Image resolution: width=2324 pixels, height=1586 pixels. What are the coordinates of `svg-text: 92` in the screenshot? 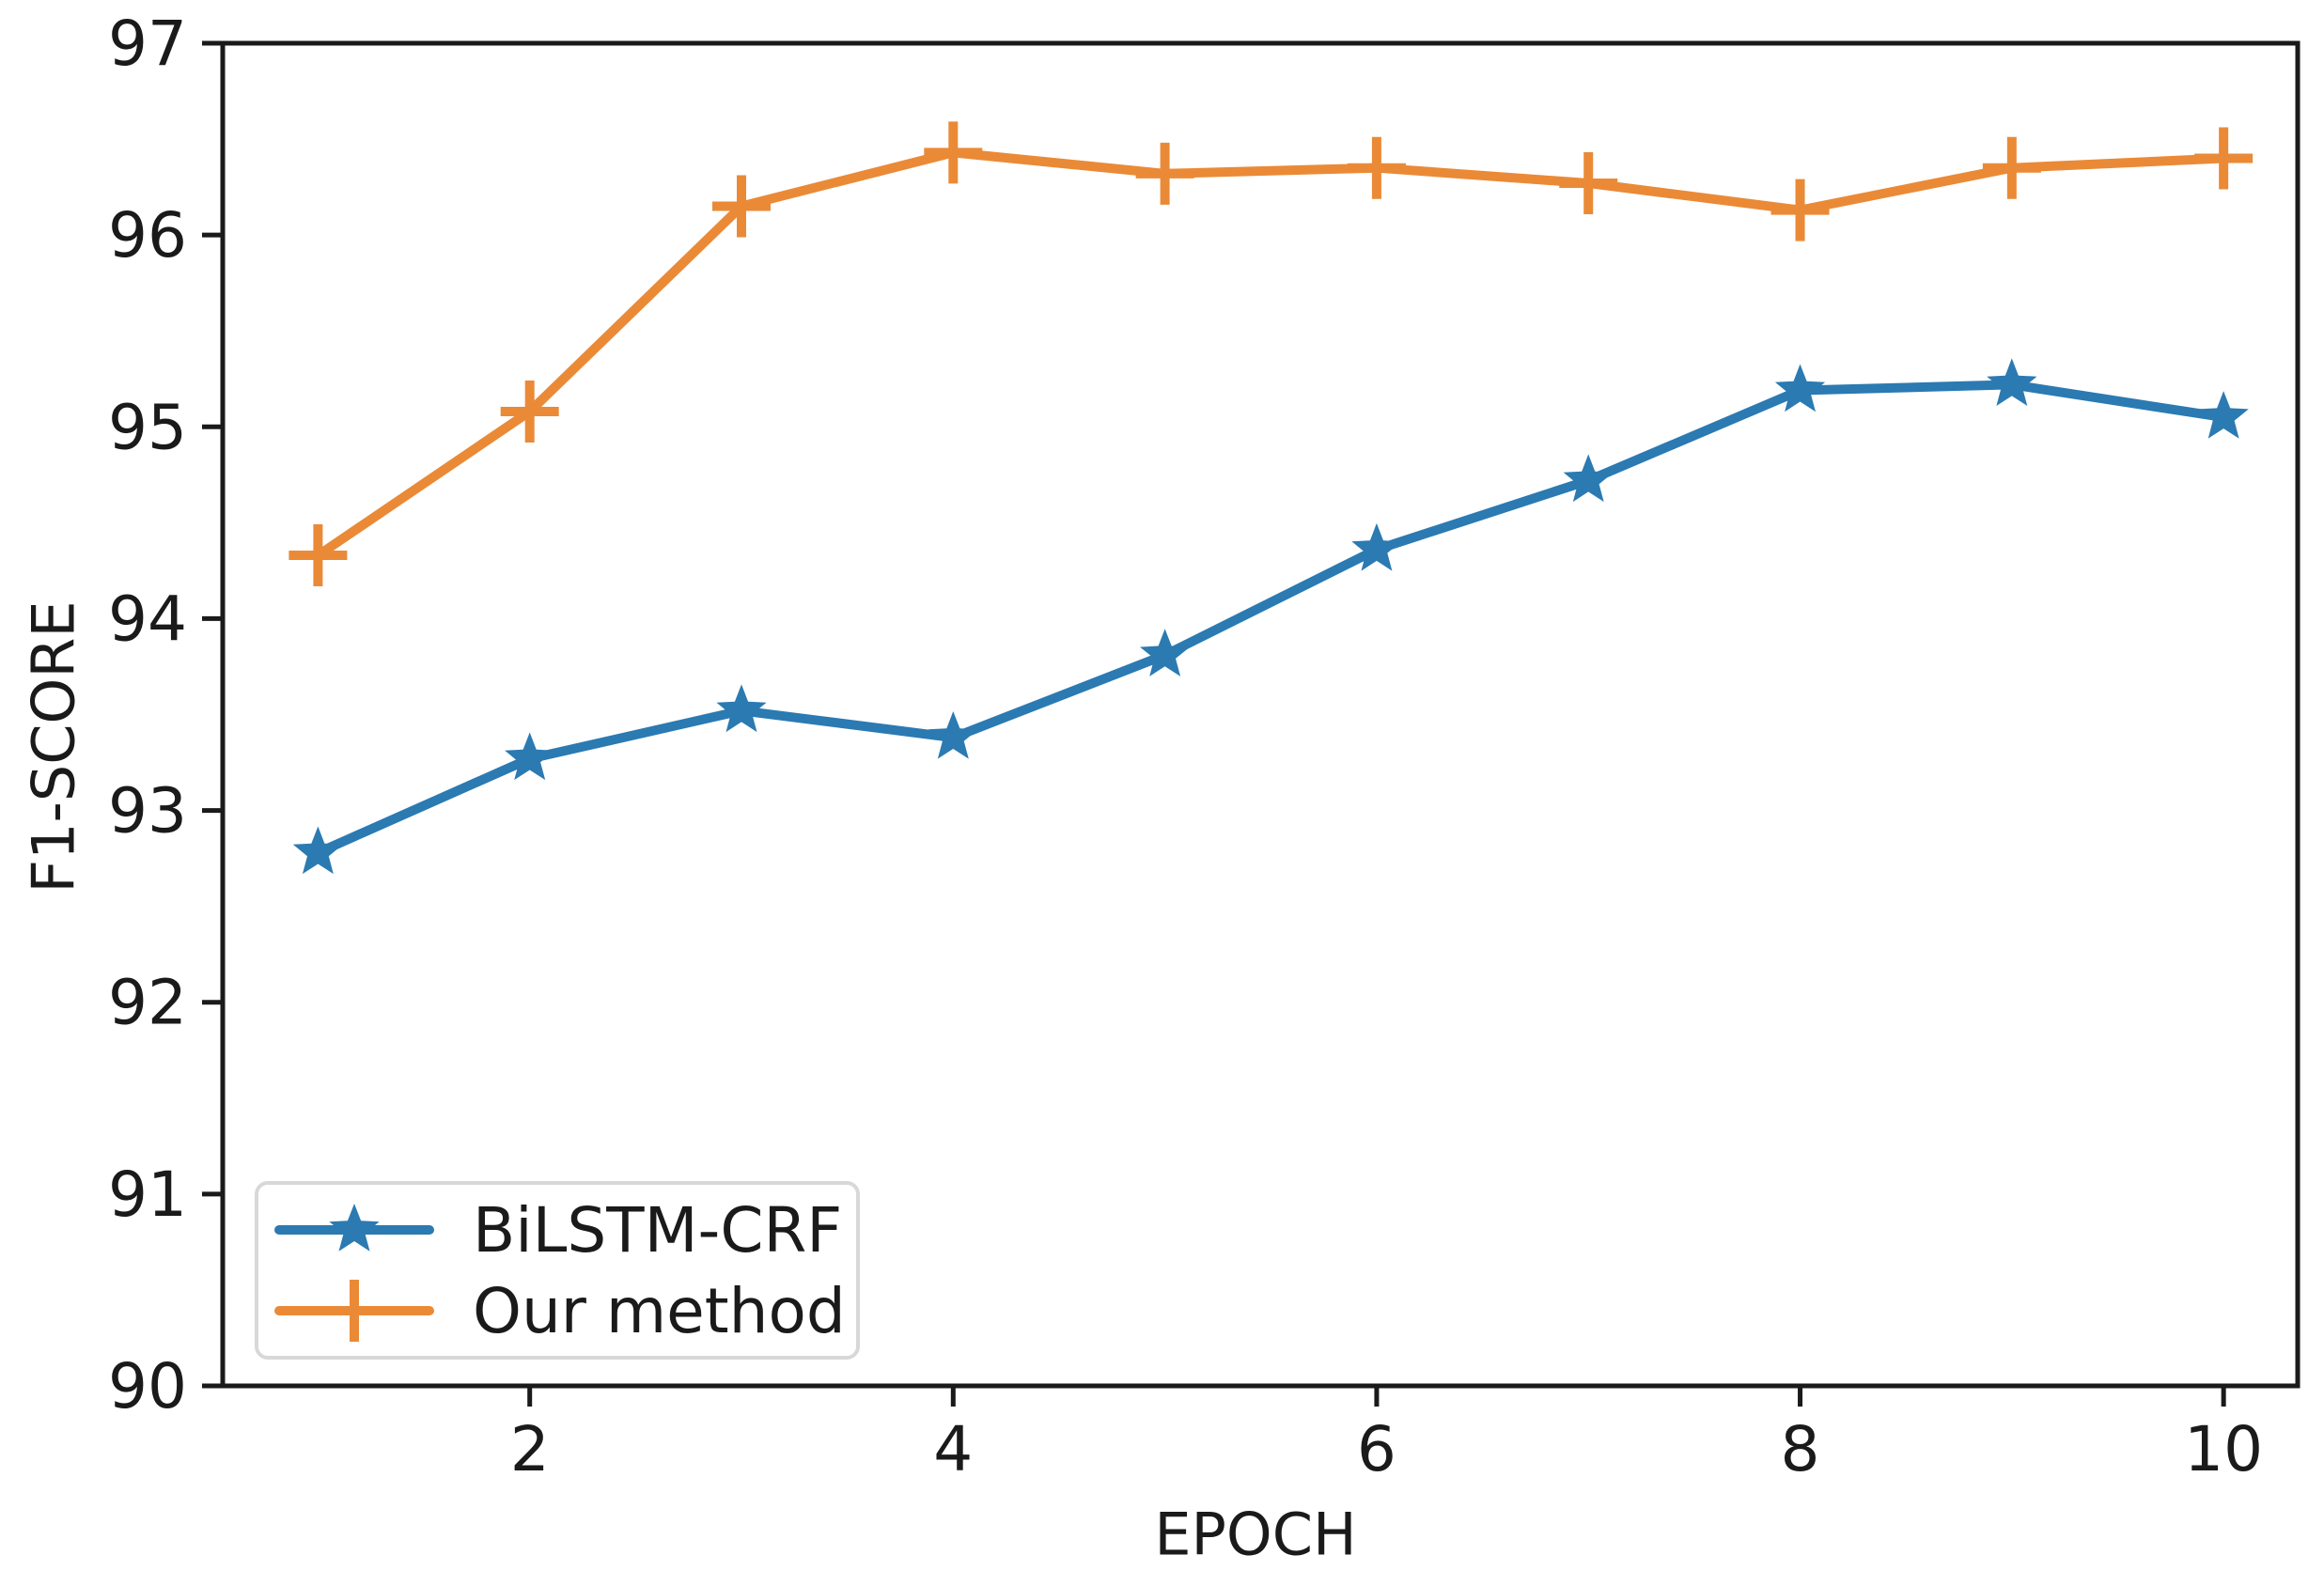 It's located at (147, 1003).